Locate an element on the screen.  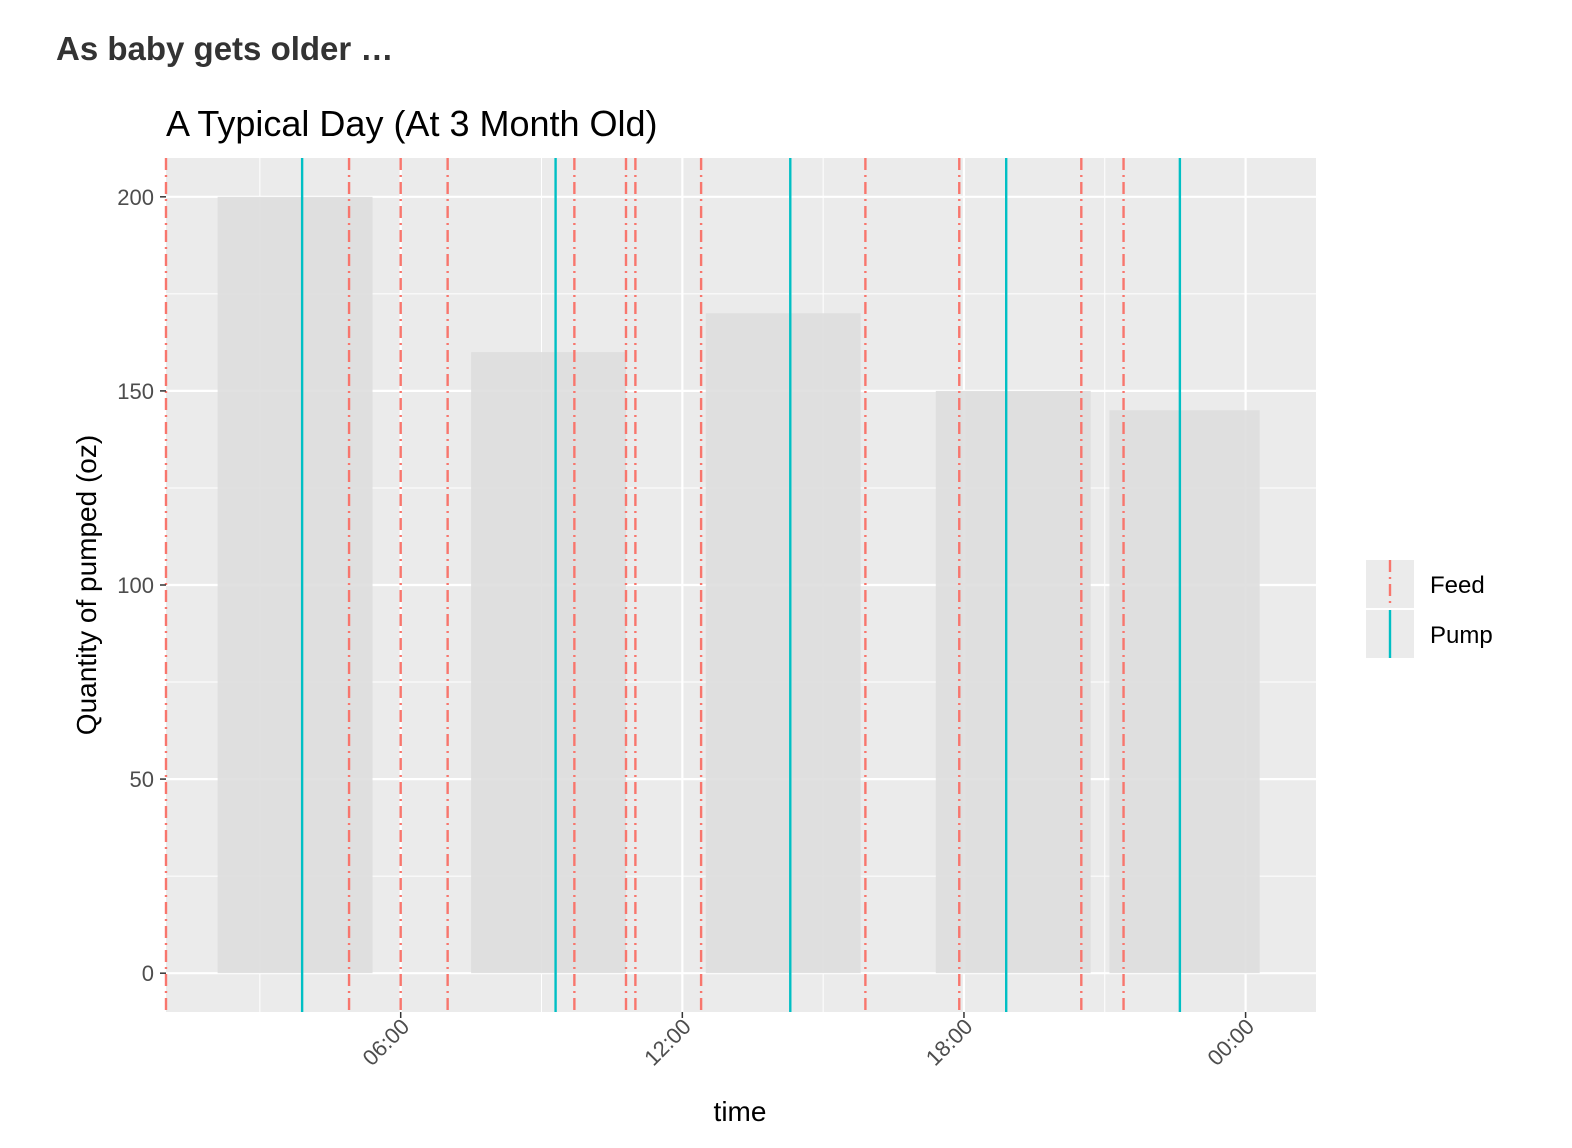
x-tick-label: 06:00 is located at coordinates (386, 1042).